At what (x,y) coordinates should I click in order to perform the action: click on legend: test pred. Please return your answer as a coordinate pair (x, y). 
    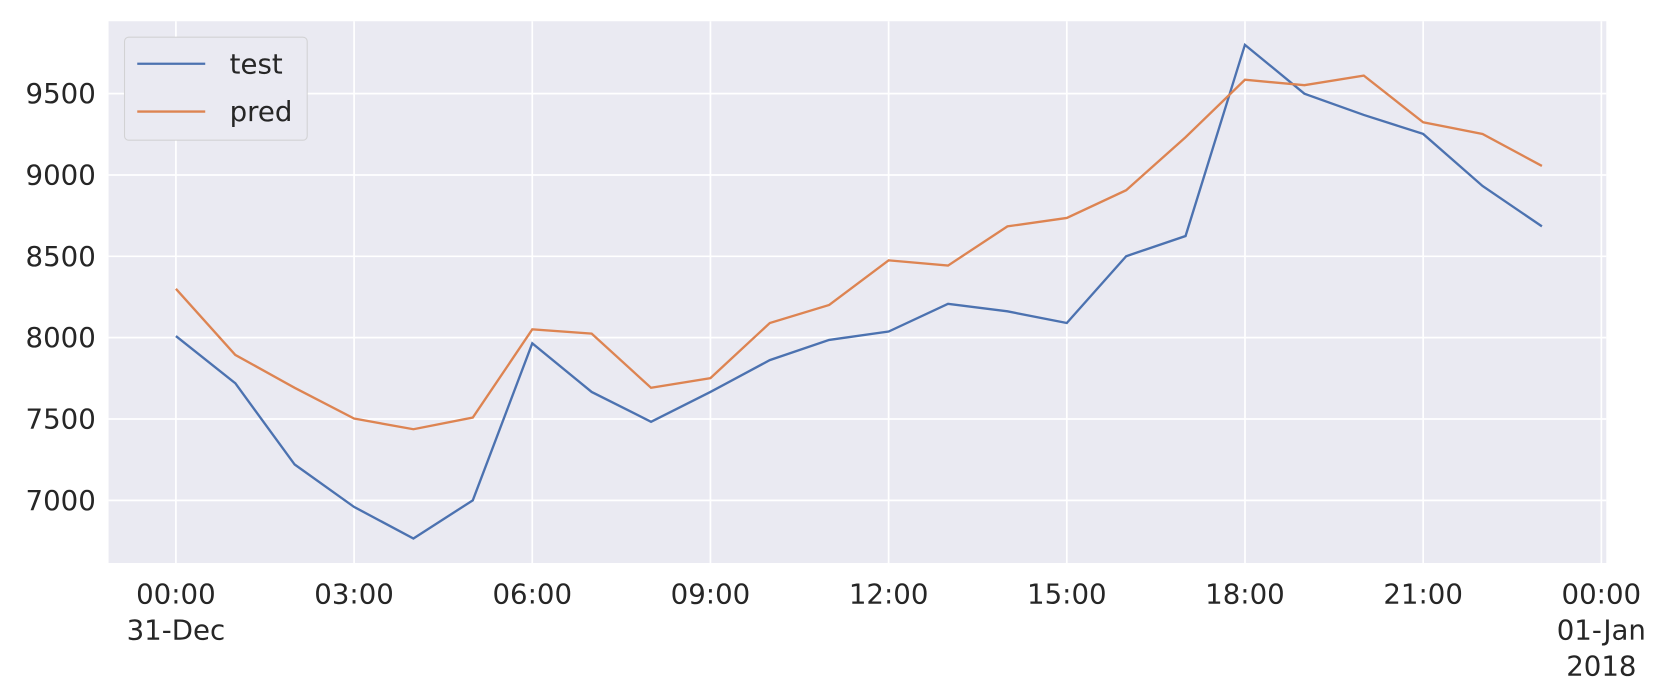
    Looking at the image, I should click on (215, 88).